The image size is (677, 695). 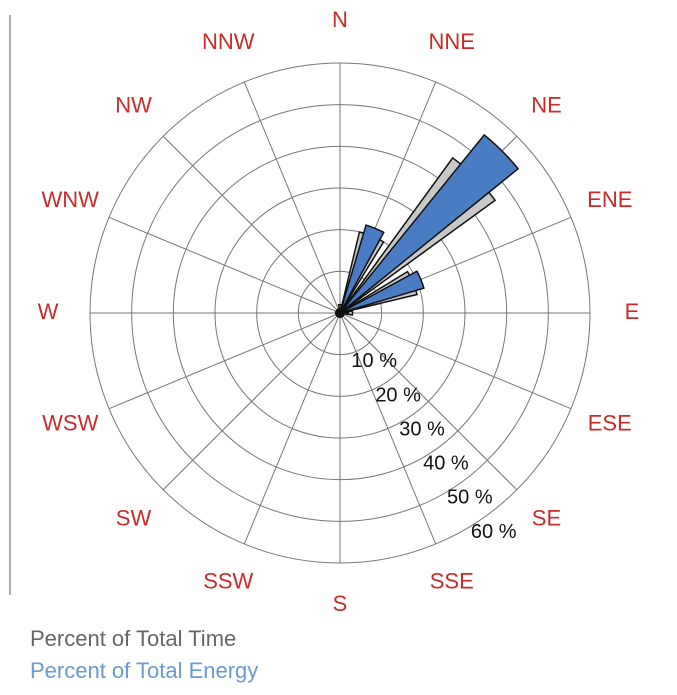 What do you see at coordinates (632, 311) in the screenshot?
I see `direction-label: E` at bounding box center [632, 311].